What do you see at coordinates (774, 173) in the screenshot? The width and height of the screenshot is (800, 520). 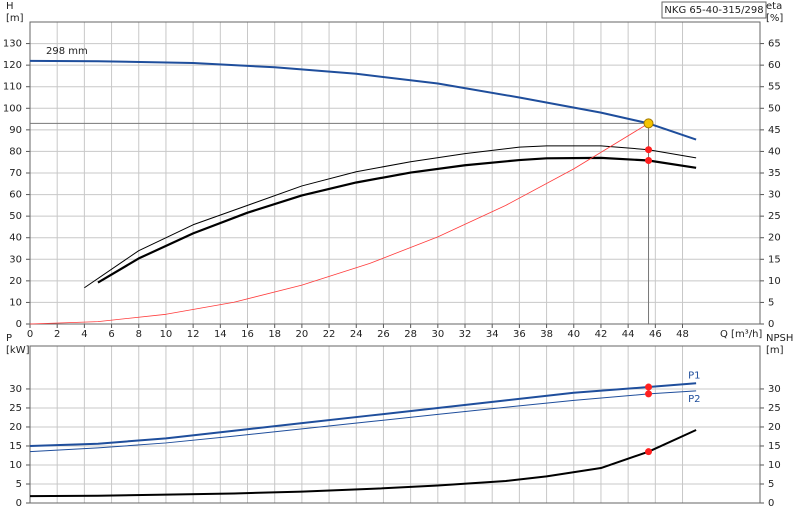 I see `y2-tick-label: 35` at bounding box center [774, 173].